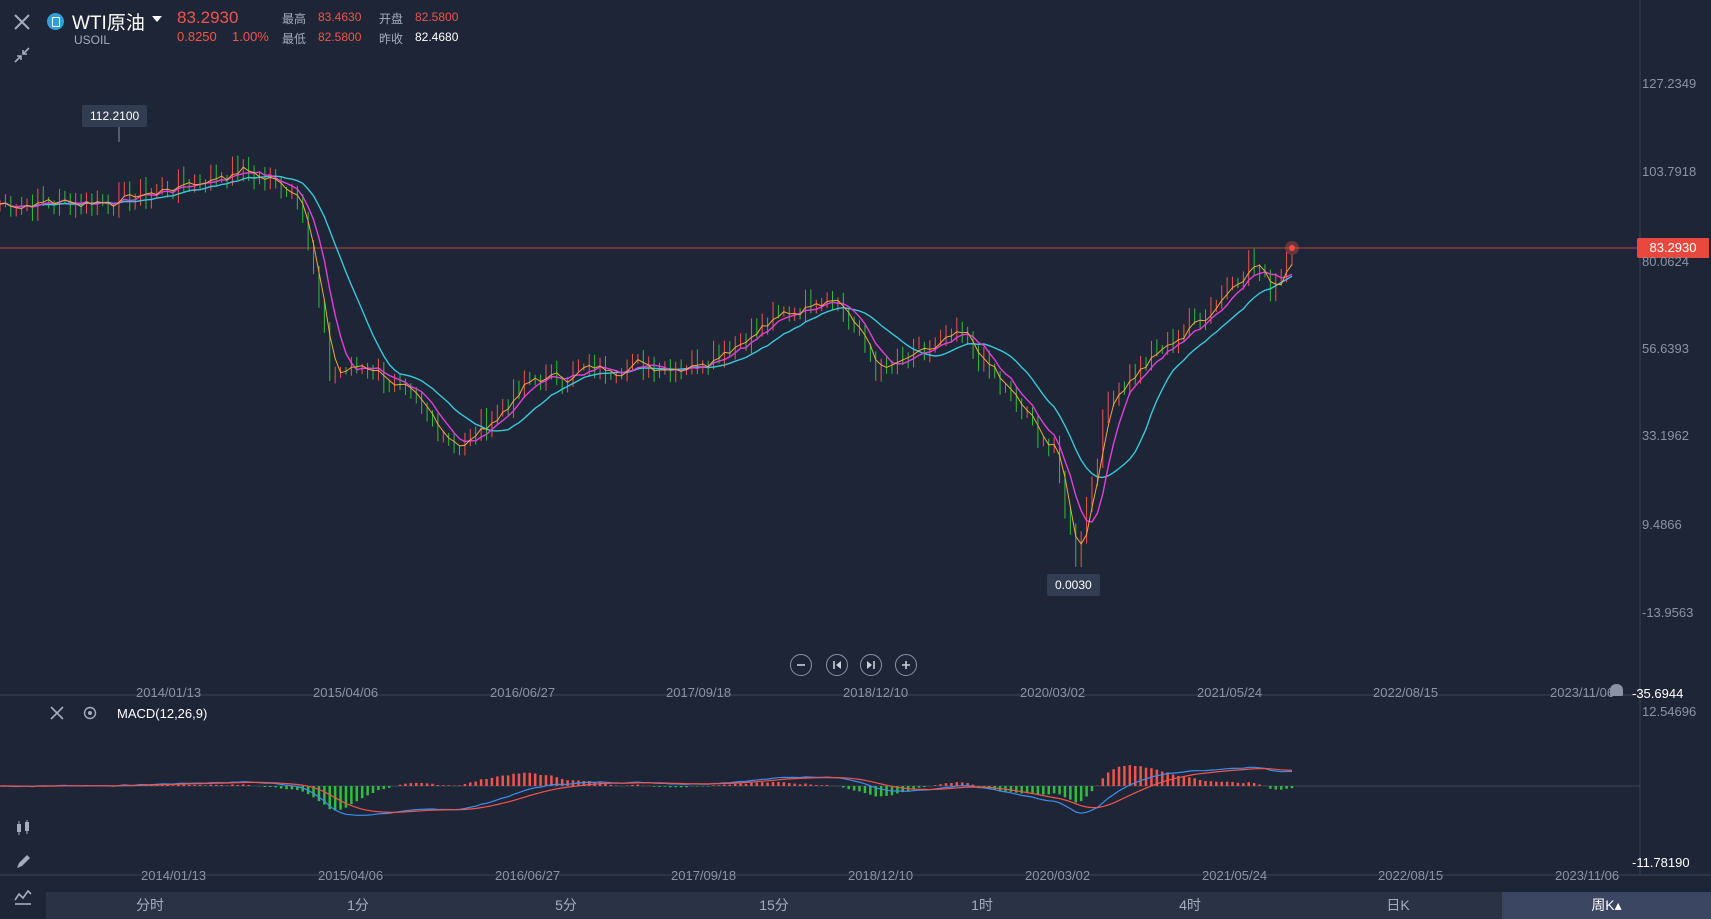  I want to click on close-button, so click(22, 22).